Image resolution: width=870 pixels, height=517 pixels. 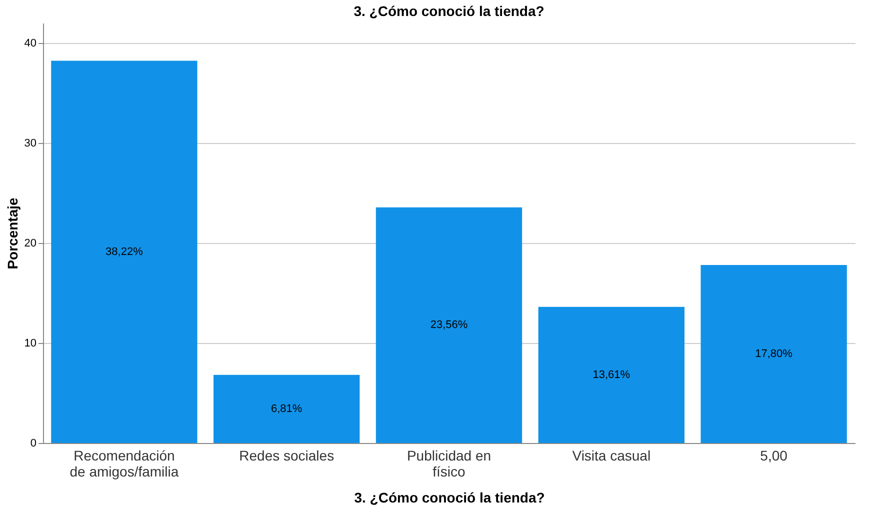 I want to click on y-axis-title: Porcentaje, so click(x=12, y=233).